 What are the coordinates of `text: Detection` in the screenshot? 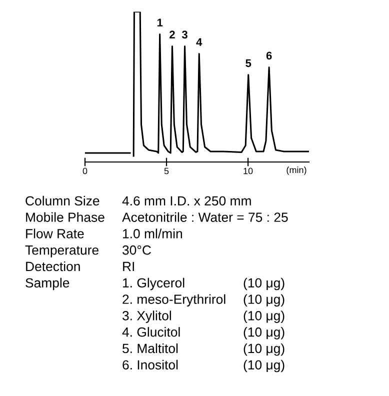 It's located at (53, 266).